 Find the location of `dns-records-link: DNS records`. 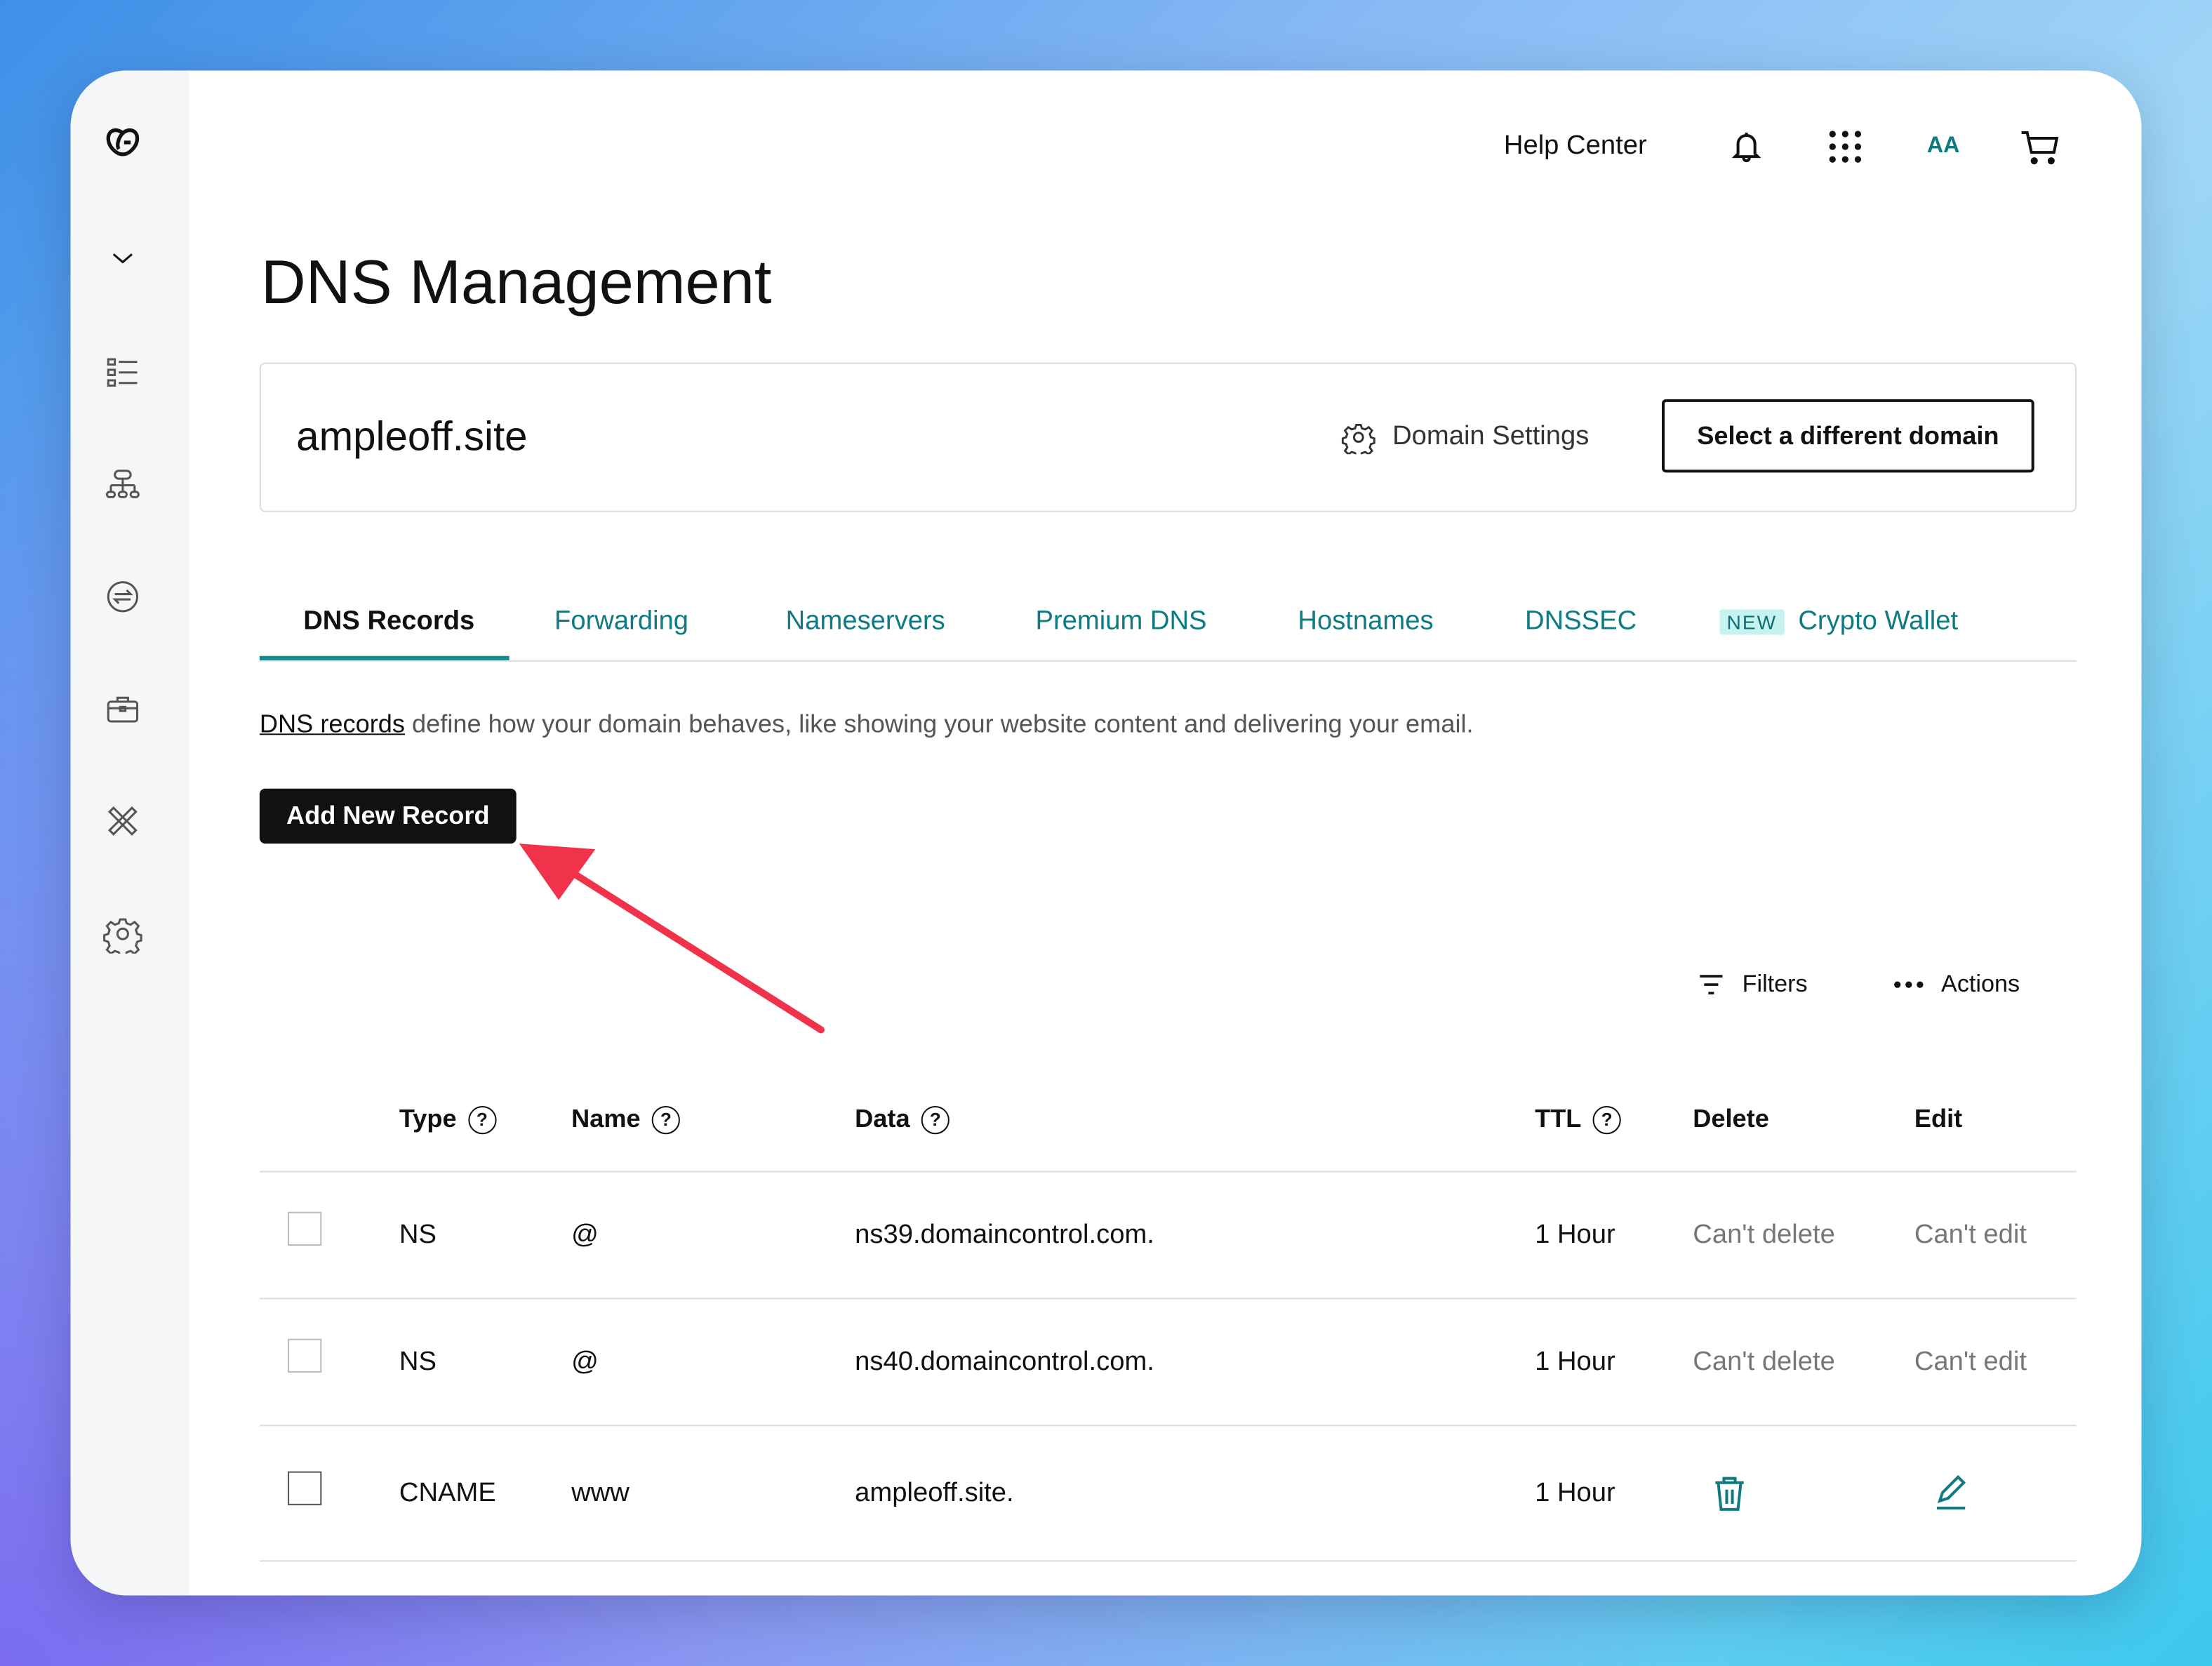

dns-records-link: DNS records is located at coordinates (332, 723).